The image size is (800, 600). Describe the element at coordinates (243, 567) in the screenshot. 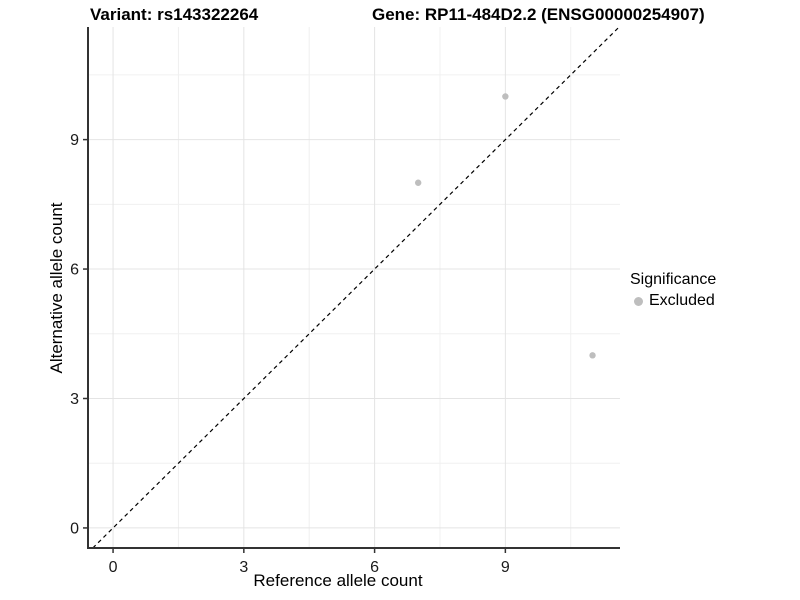

I see `x-tick-label: 3` at that location.